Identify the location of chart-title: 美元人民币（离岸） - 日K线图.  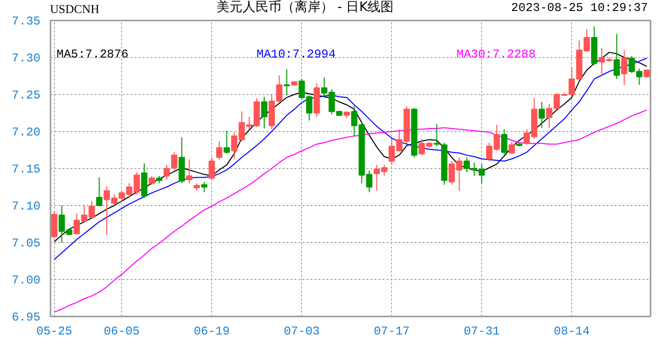
(305, 8).